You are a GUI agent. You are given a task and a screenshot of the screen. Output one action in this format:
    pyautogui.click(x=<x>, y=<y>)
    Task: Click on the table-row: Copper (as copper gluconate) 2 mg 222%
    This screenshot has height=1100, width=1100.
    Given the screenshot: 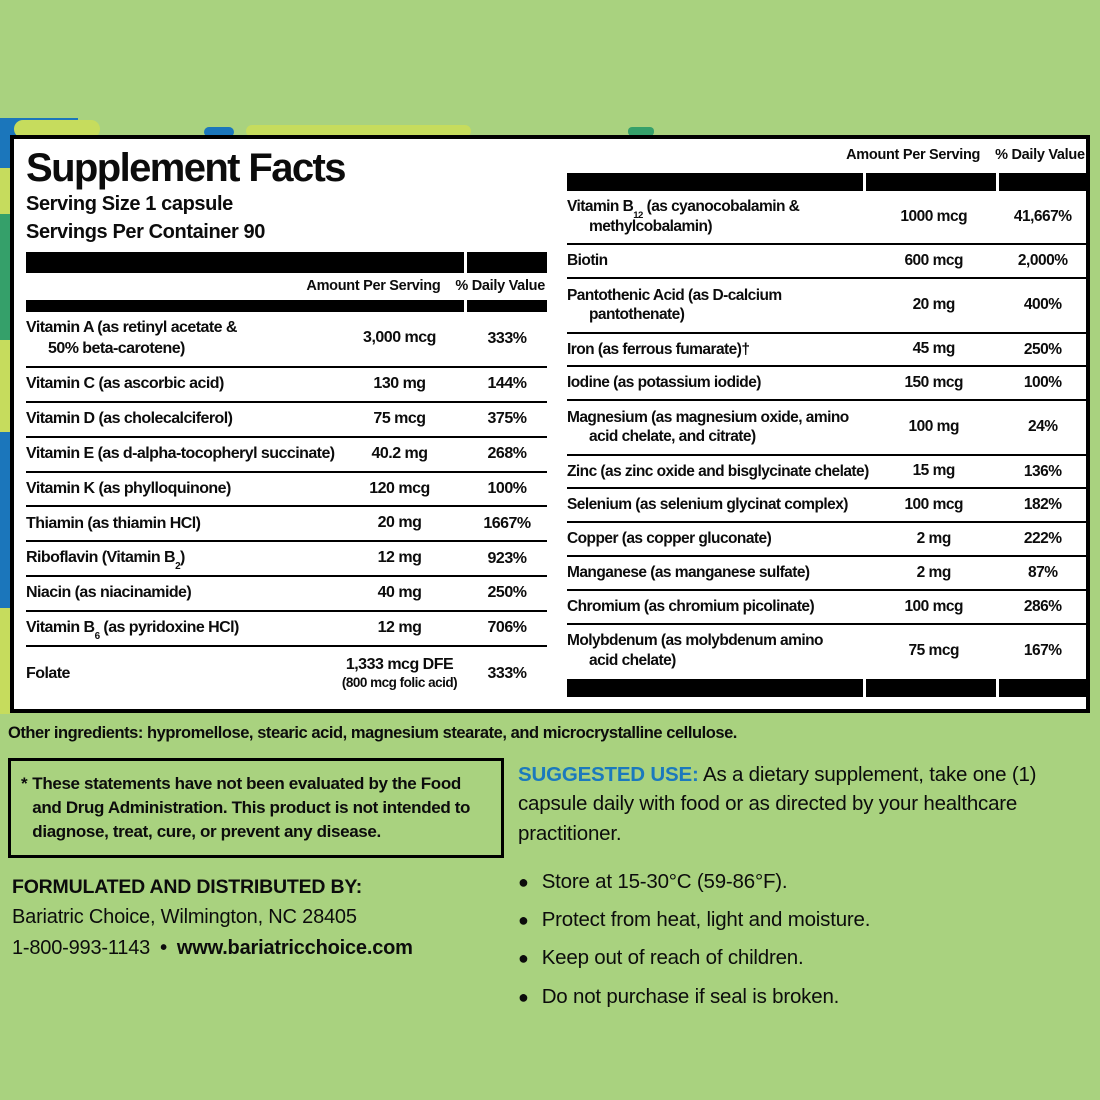 What is the action you would take?
    pyautogui.click(x=827, y=538)
    